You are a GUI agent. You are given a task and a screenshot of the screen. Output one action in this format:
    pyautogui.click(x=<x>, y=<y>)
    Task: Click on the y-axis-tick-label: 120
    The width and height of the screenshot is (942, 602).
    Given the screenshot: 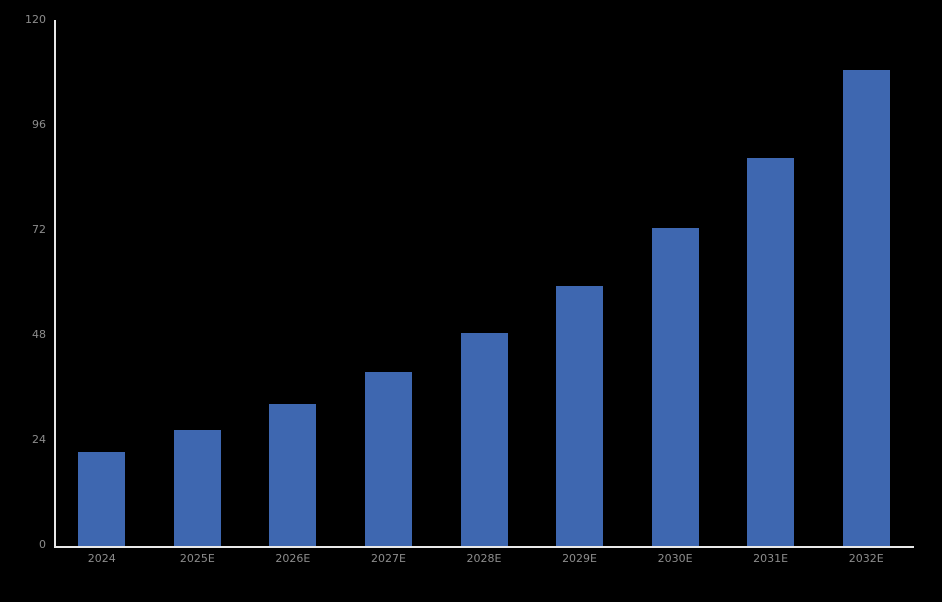 What is the action you would take?
    pyautogui.click(x=35, y=19)
    